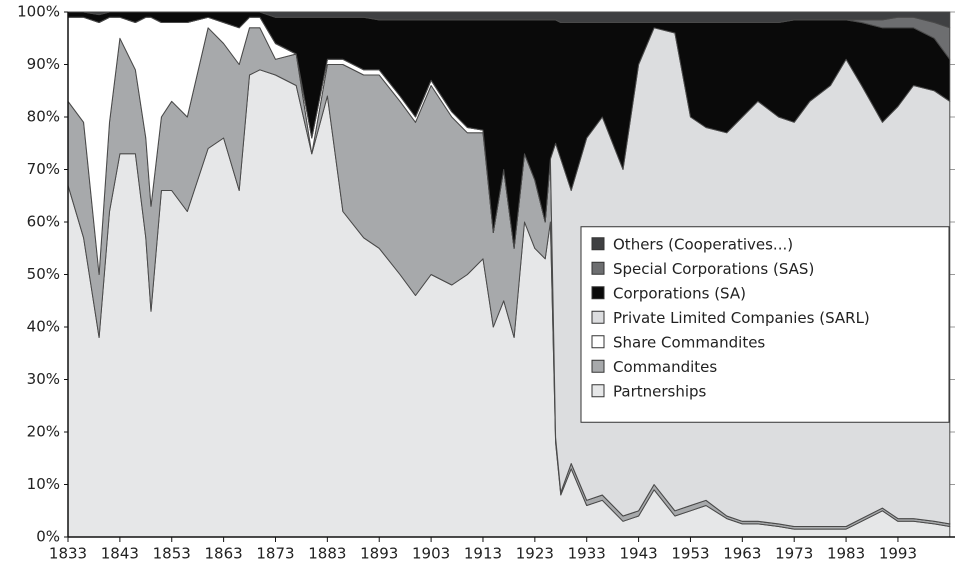 Image resolution: width=958 pixels, height=571 pixels. What do you see at coordinates (509, 20) in the screenshot?
I see `area` at bounding box center [509, 20].